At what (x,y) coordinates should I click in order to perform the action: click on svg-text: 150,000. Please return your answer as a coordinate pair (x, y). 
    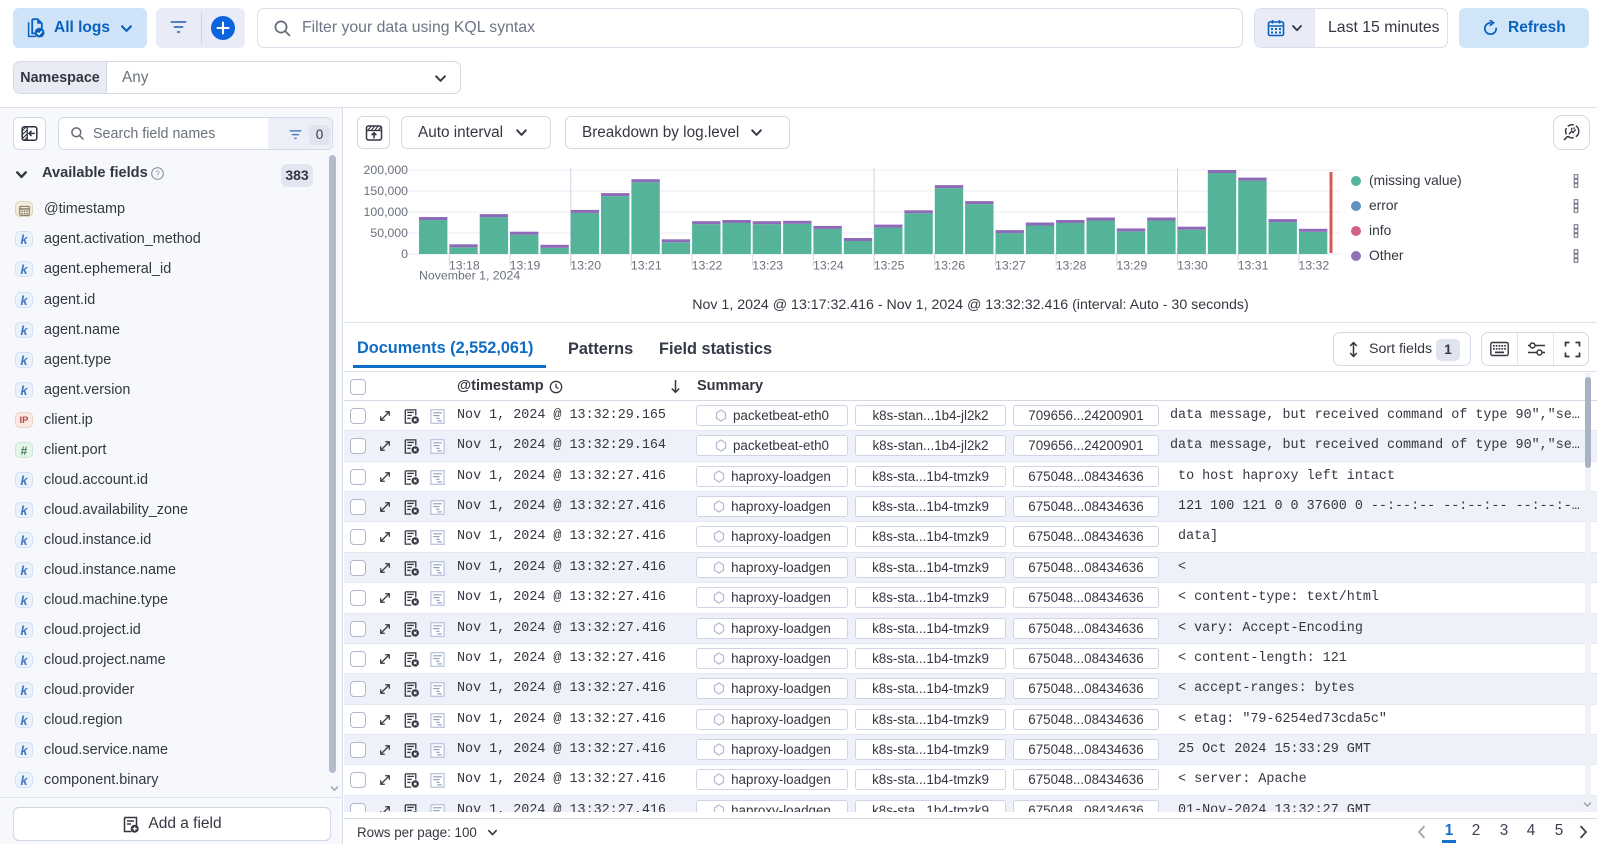
    Looking at the image, I should click on (386, 191).